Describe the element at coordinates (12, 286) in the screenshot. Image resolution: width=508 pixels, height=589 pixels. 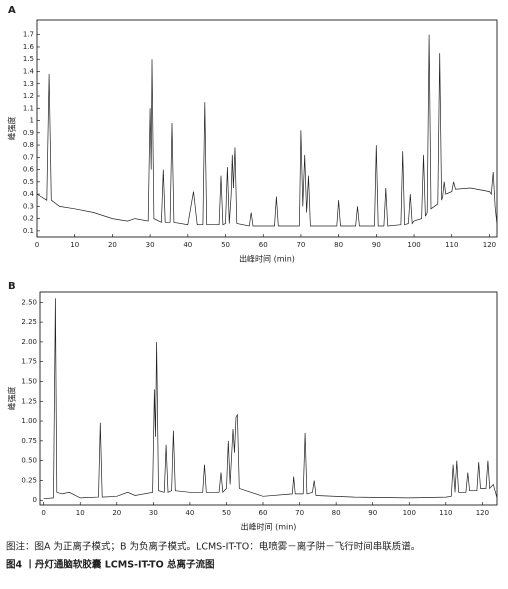
I see `panel-label: B` at that location.